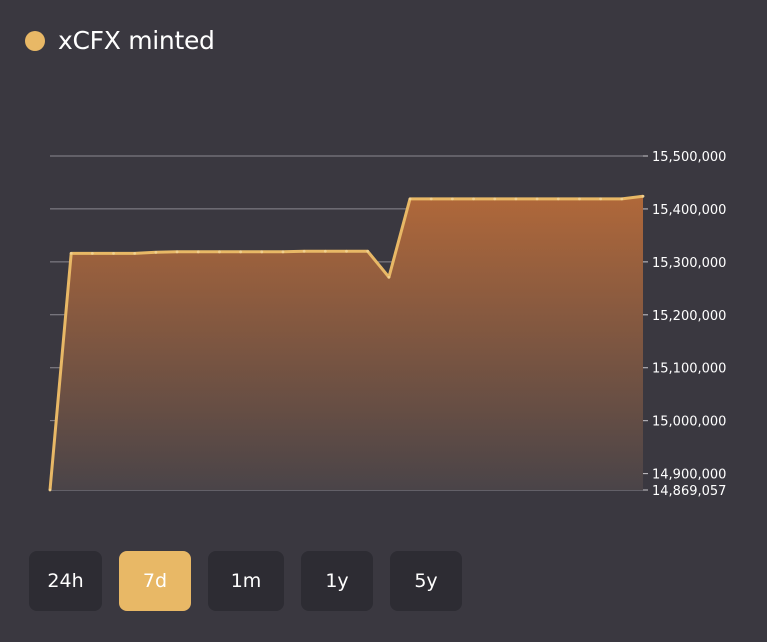 The height and width of the screenshot is (642, 767). What do you see at coordinates (689, 263) in the screenshot?
I see `y-tick-label: 15,300,000` at bounding box center [689, 263].